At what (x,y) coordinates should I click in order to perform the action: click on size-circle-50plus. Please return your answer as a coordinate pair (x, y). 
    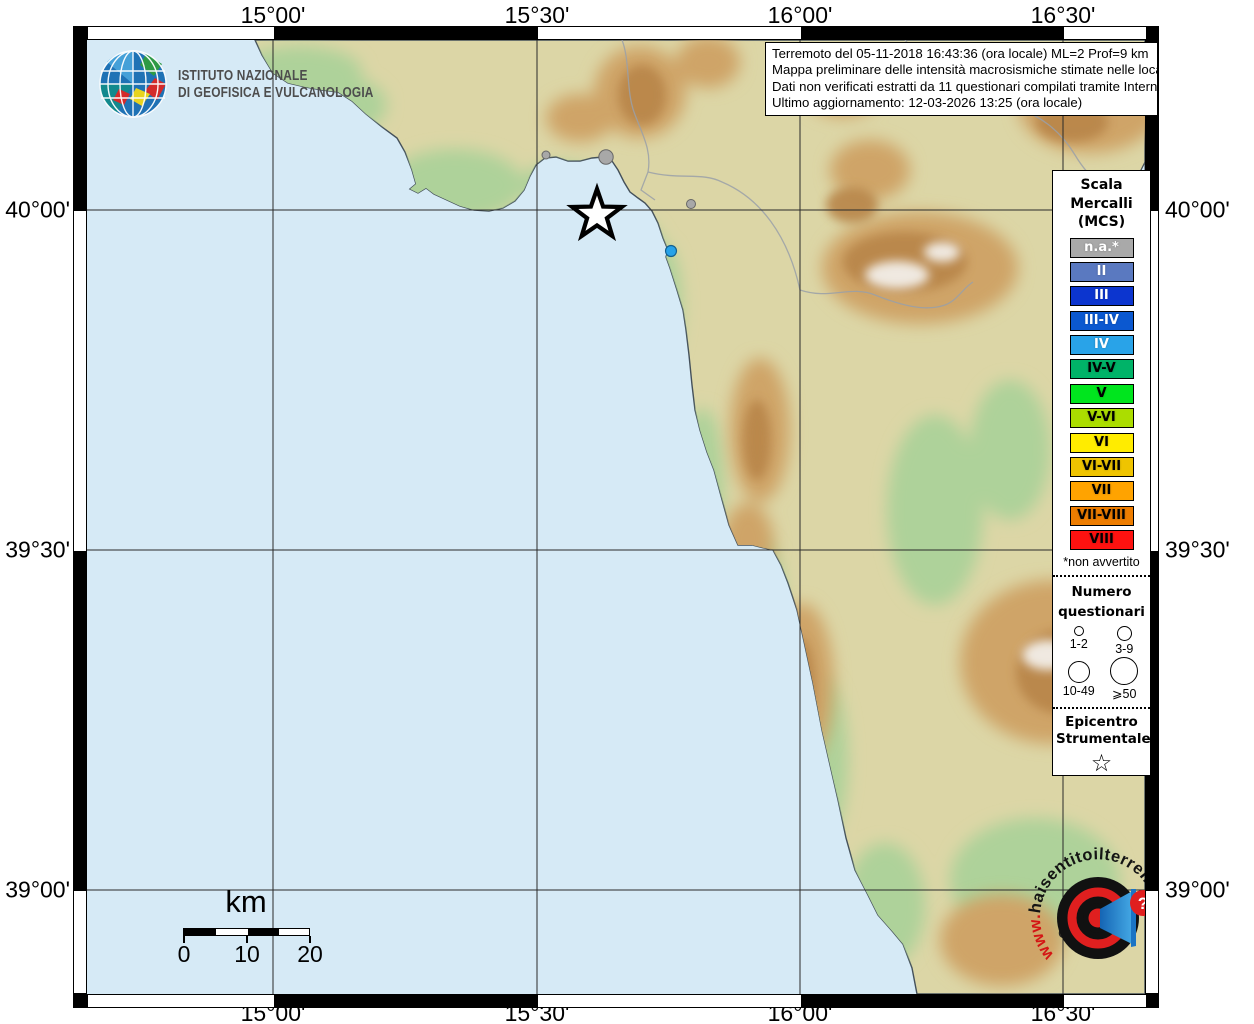
    Looking at the image, I should click on (1124, 670).